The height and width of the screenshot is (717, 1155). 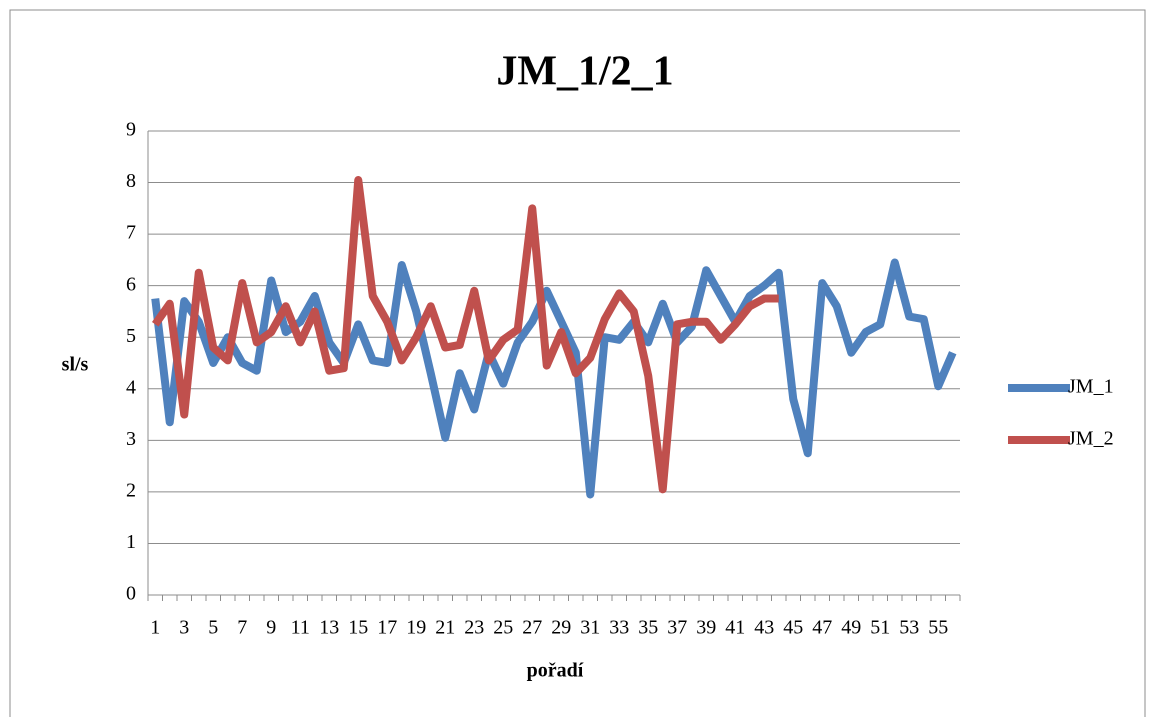 What do you see at coordinates (131, 336) in the screenshot?
I see `y-tick-label: 5` at bounding box center [131, 336].